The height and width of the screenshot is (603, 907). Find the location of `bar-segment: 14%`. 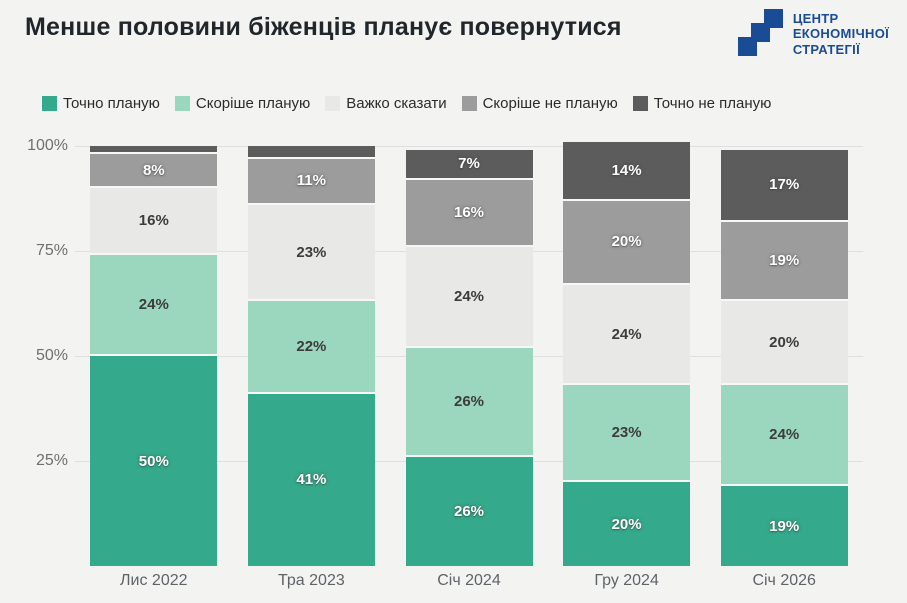

bar-segment: 14% is located at coordinates (627, 171).